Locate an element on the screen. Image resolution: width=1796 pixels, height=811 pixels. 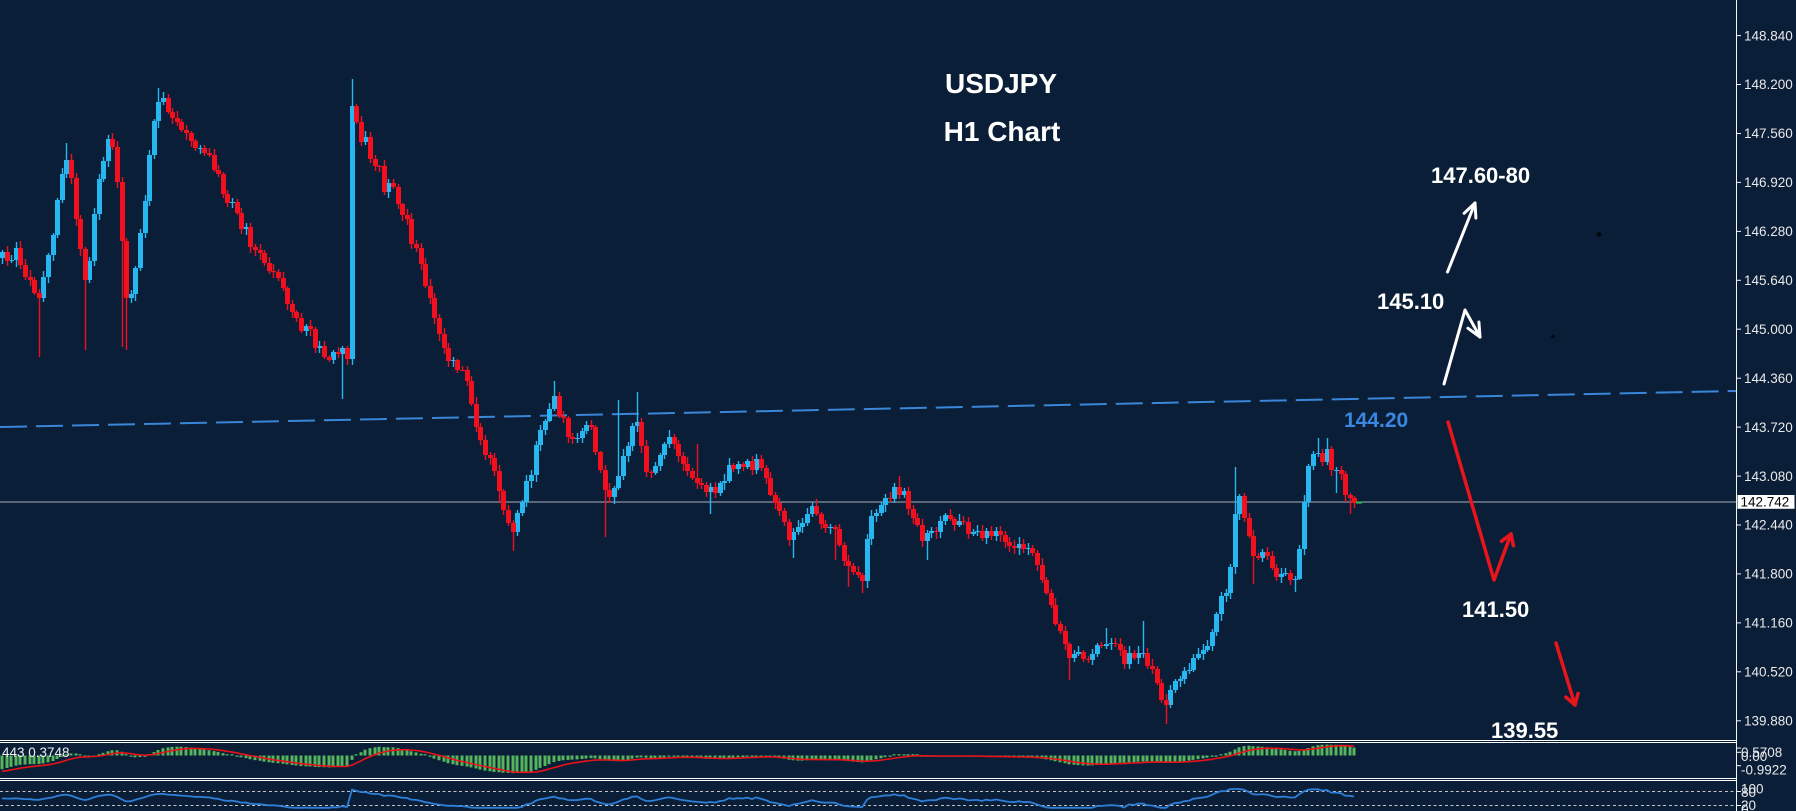
svg-text: 141.160 is located at coordinates (1768, 623).